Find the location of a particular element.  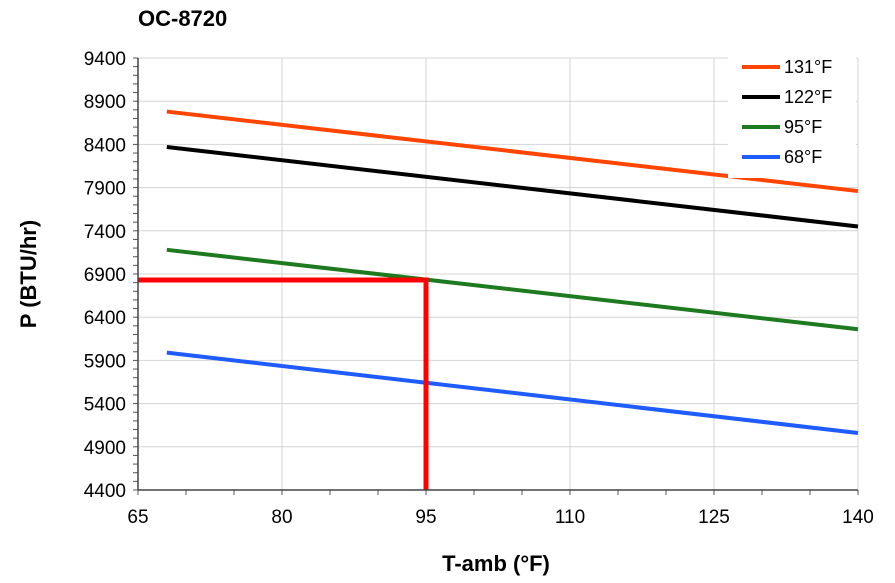

annotation-layer is located at coordinates (283, 383).